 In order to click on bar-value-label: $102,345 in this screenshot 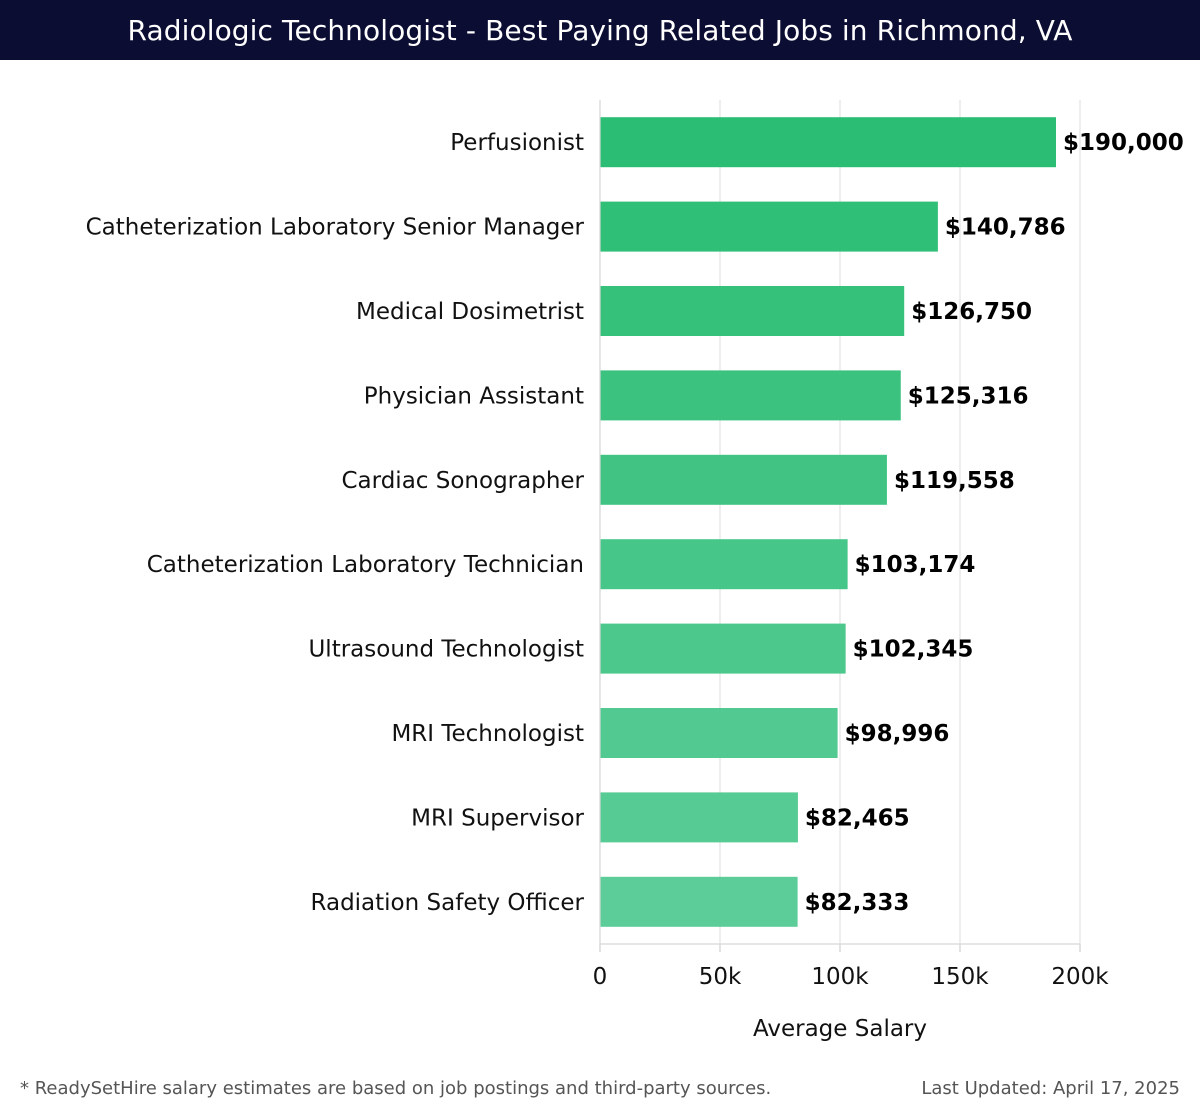, I will do `click(913, 650)`.